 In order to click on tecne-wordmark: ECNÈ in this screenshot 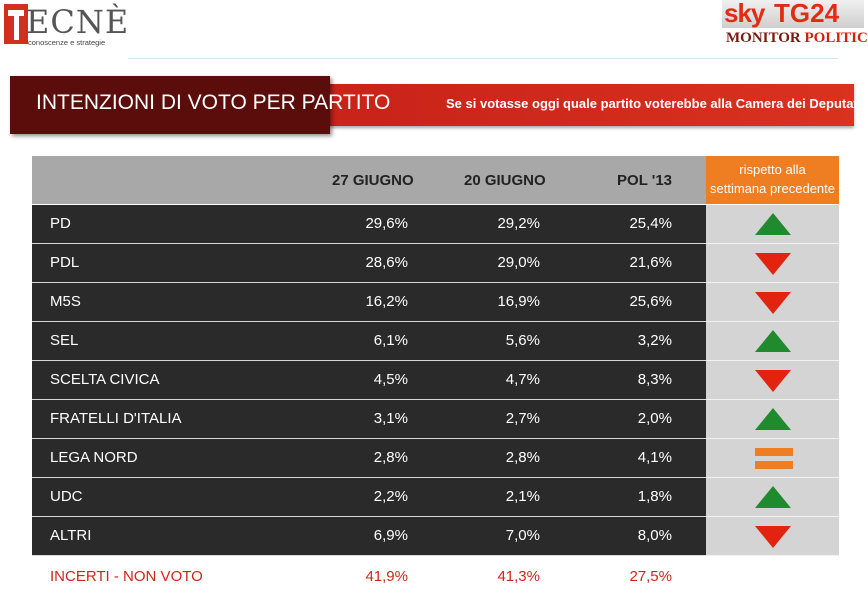, I will do `click(78, 22)`.